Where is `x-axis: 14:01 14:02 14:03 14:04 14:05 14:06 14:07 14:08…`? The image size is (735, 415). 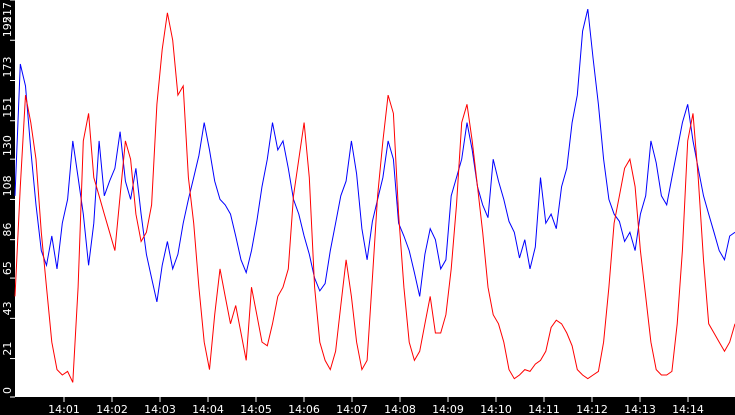 x-axis: 14:01 14:02 14:03 14:04 14:05 14:06 14:07 14:08… is located at coordinates (376, 406).